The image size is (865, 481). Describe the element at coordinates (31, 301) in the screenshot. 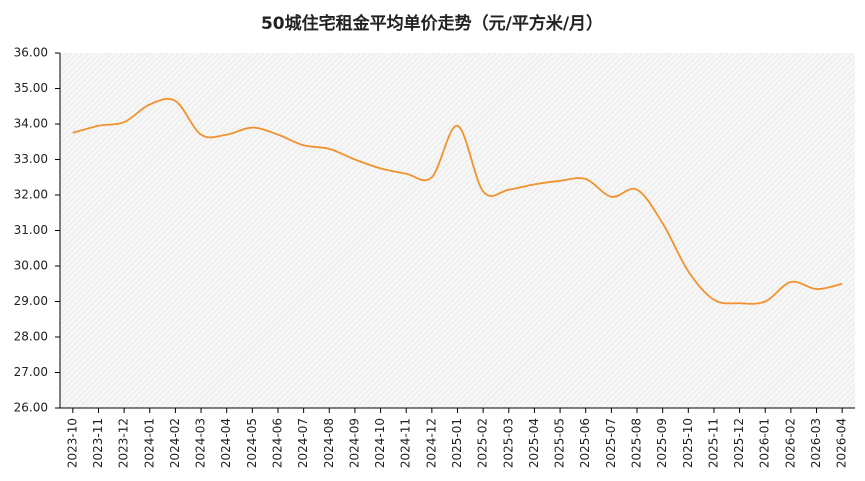

I see `y-tick-label: 29.00` at that location.